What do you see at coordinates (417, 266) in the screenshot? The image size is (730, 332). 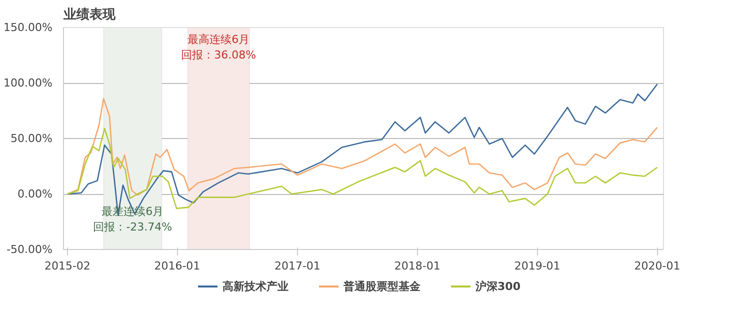 I see `x-tick-label: 2018-01` at bounding box center [417, 266].